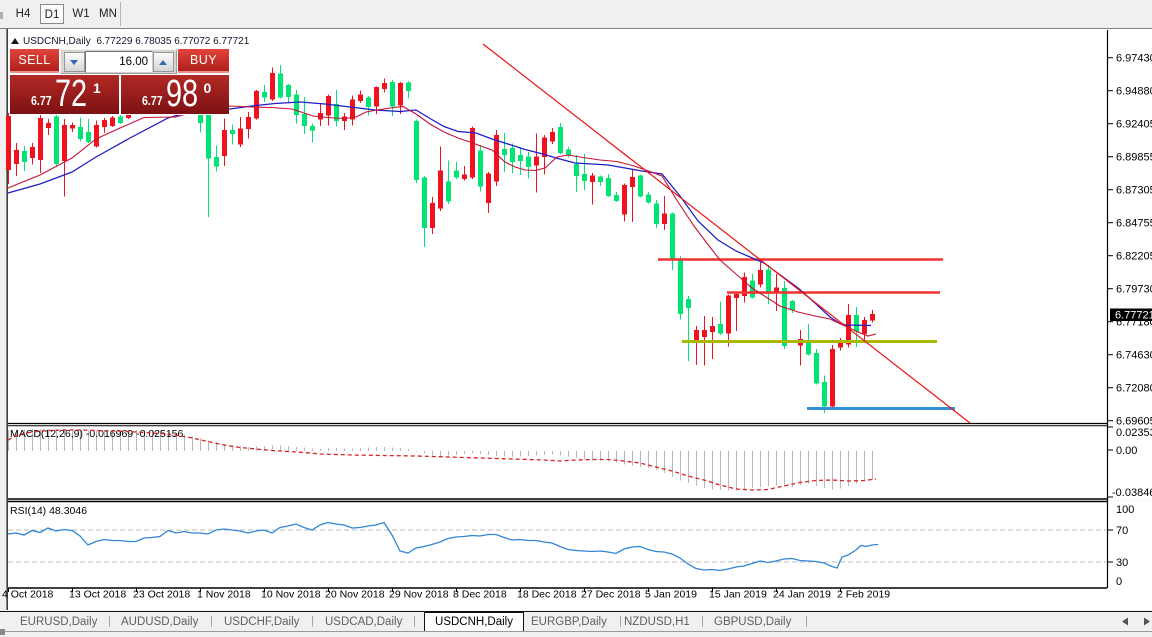  Describe the element at coordinates (419, 595) in the screenshot. I see `svg-text: 29 Nov 2018` at that location.